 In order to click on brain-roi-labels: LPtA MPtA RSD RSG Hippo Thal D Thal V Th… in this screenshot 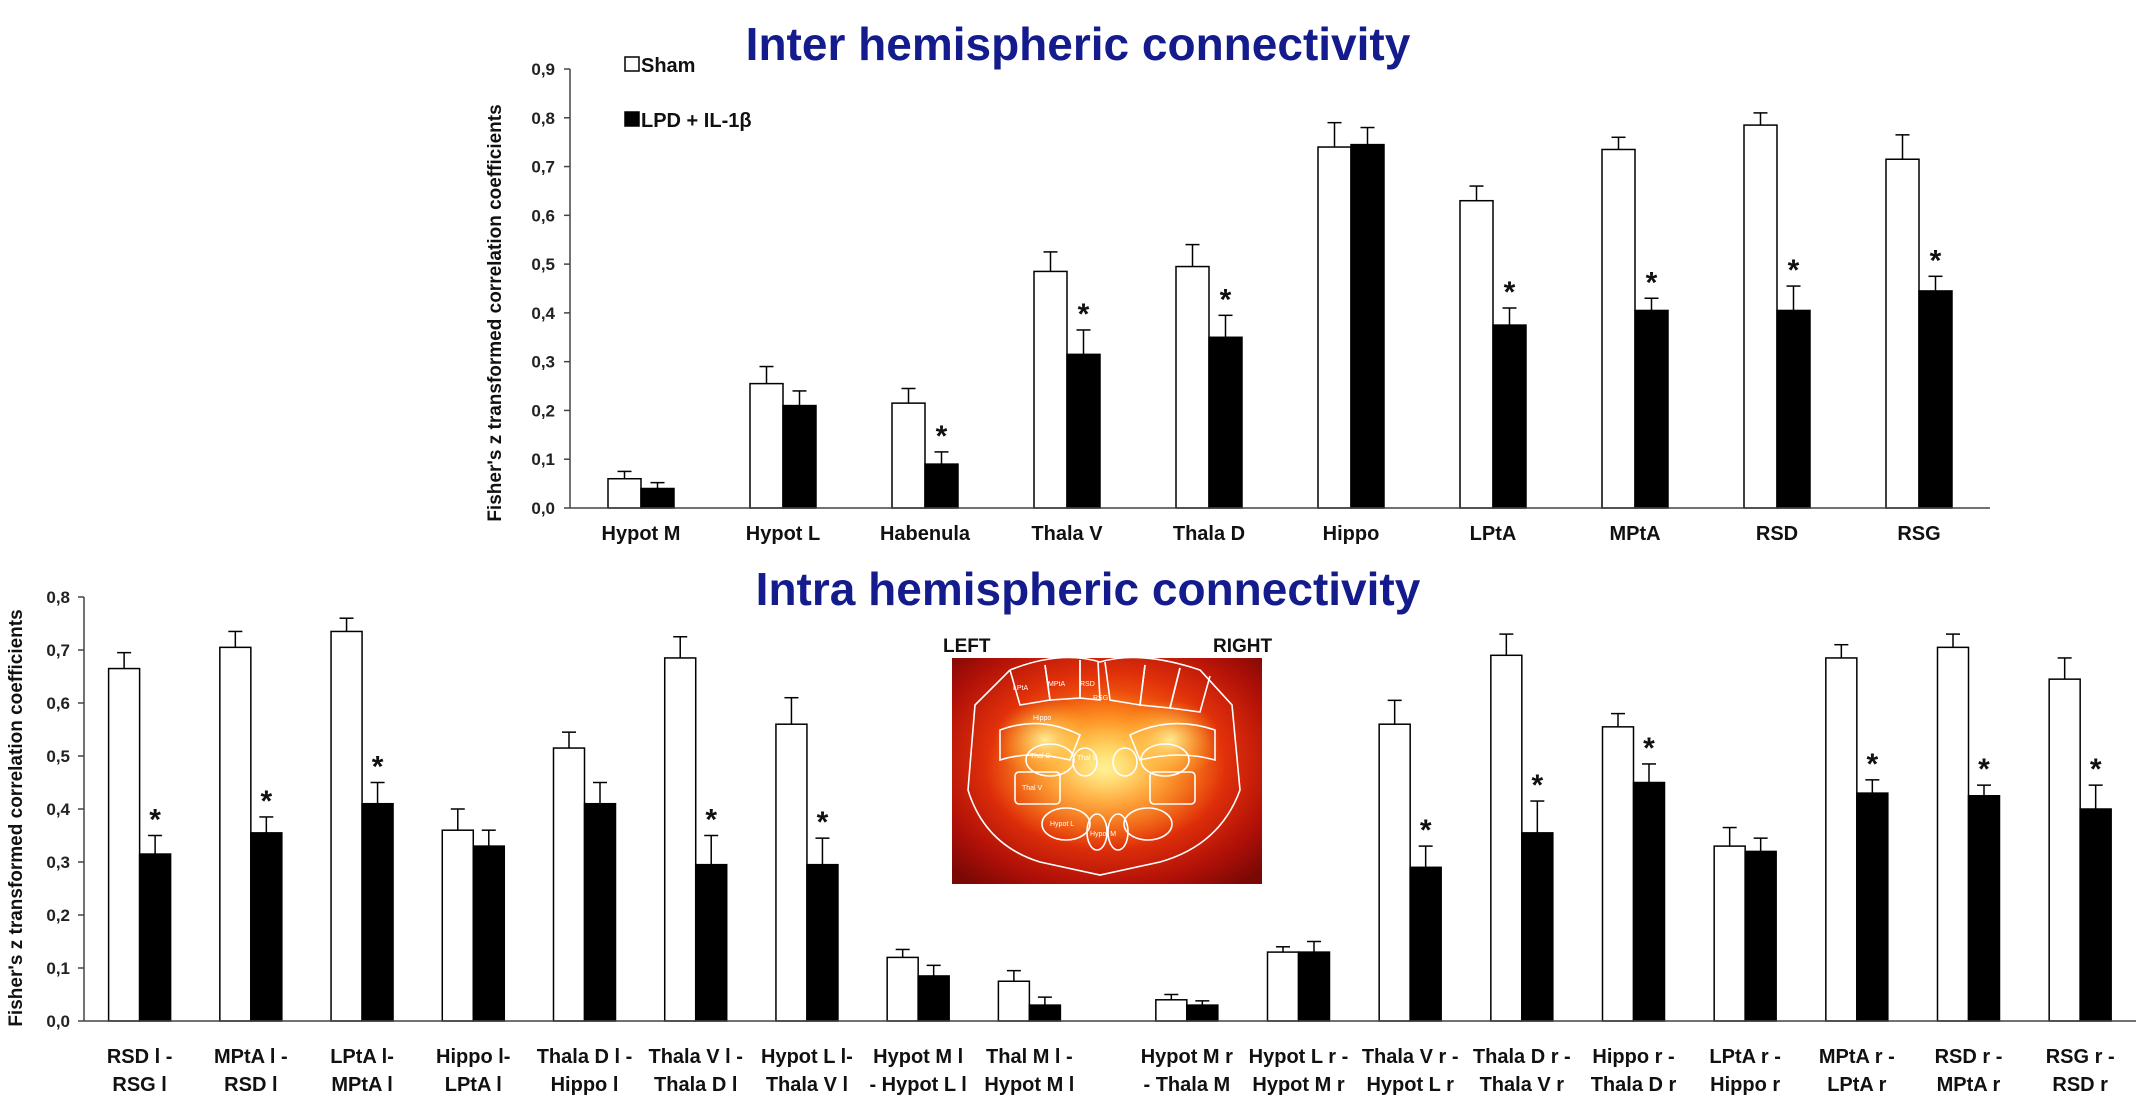, I will do `click(1064, 759)`.